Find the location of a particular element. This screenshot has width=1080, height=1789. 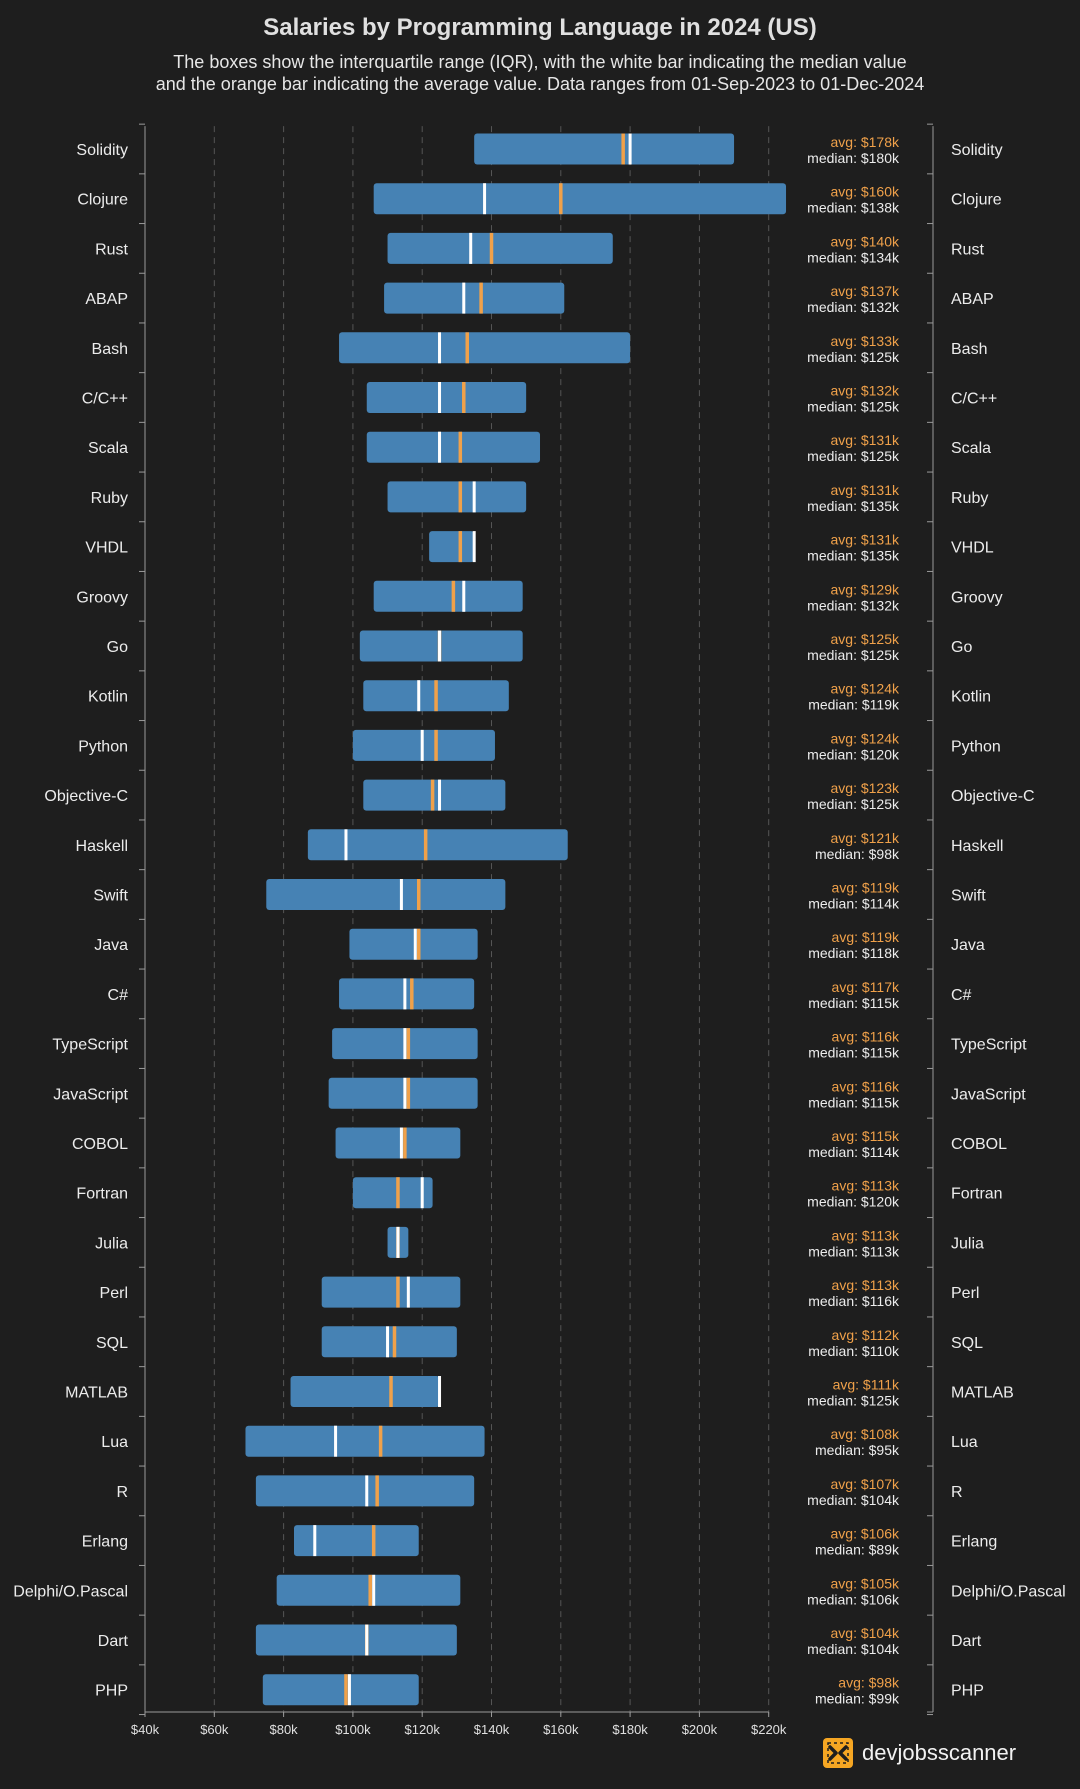

avg-value-label: avg: $107k is located at coordinates (865, 1484).